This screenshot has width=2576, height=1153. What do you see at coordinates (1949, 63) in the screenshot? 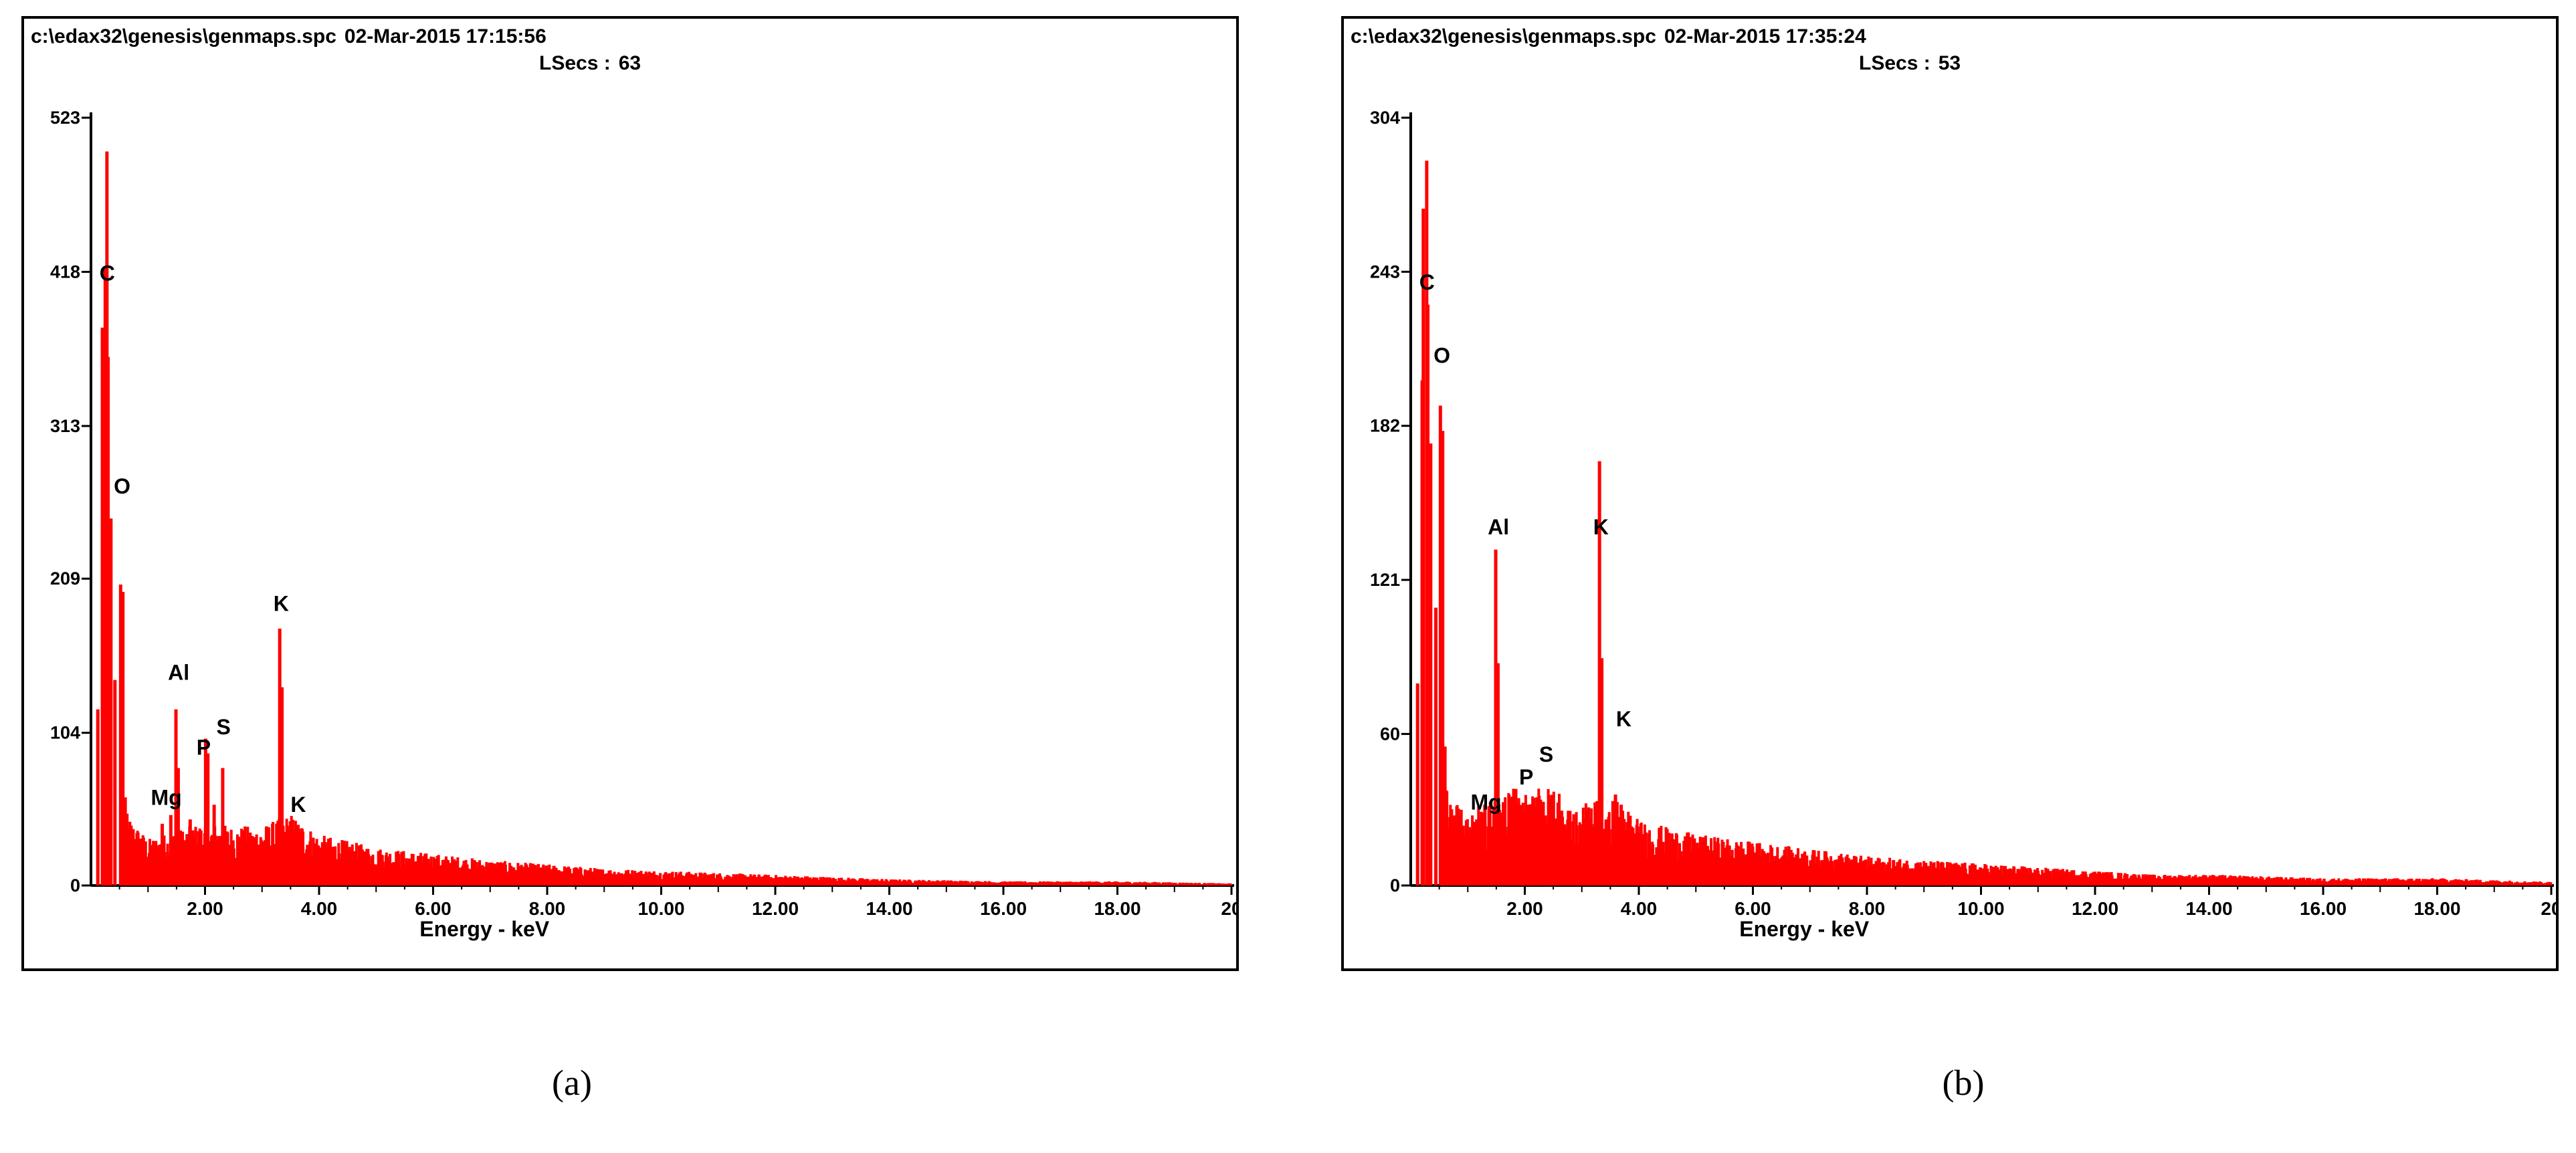
I see `lsecs-value: 53` at bounding box center [1949, 63].